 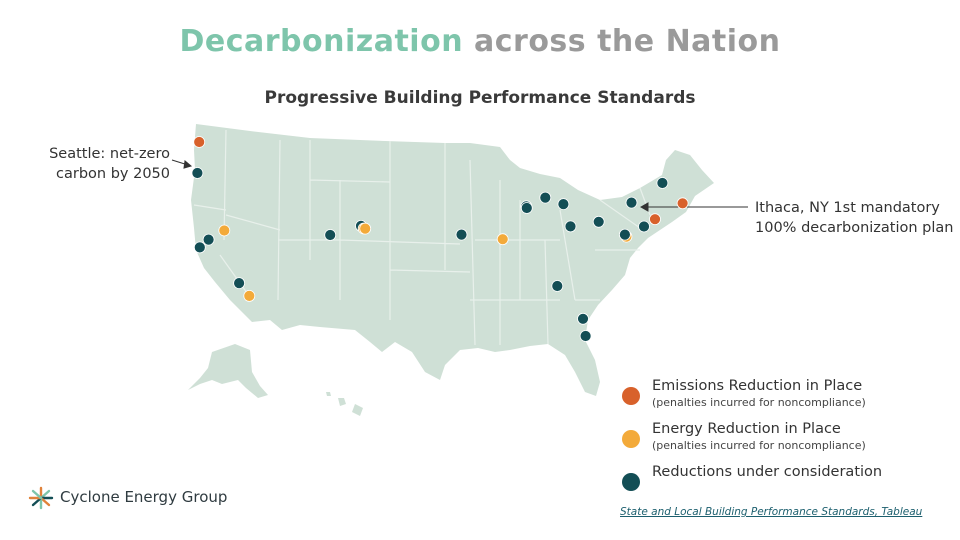 I want to click on seattle-callout: Seattle: net-zero carbon by 2050, so click(x=95, y=164).